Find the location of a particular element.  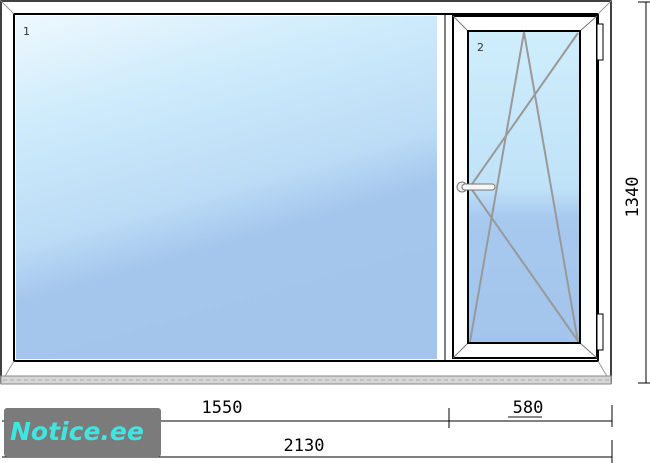

width-total-value: 2130 is located at coordinates (304, 446).